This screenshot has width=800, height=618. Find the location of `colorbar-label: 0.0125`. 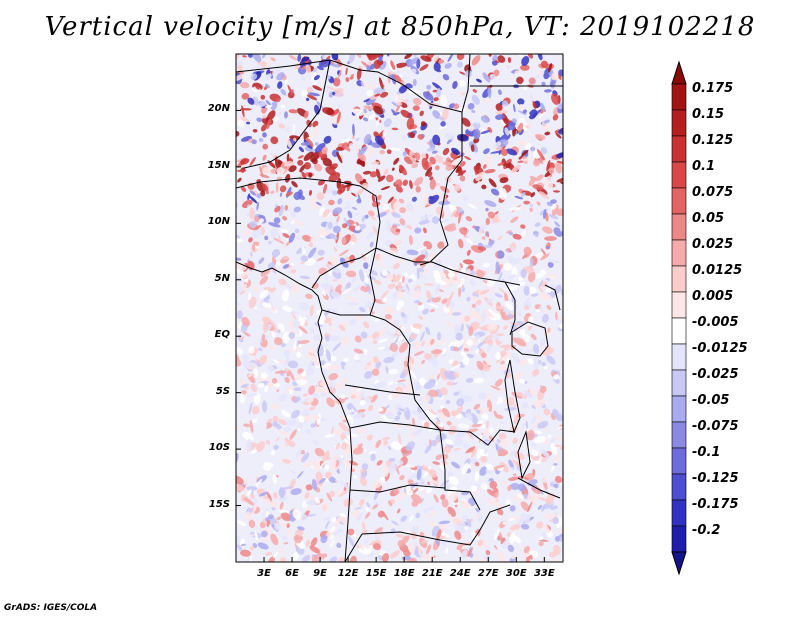

colorbar-label: 0.0125 is located at coordinates (717, 270).